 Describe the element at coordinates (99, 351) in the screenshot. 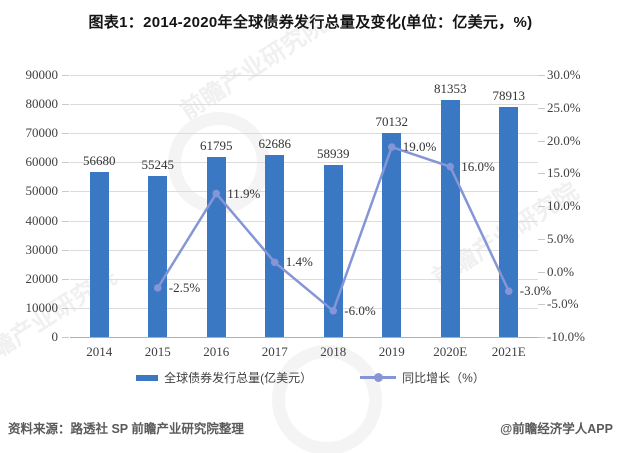

I see `x-tick-label: 2014` at that location.